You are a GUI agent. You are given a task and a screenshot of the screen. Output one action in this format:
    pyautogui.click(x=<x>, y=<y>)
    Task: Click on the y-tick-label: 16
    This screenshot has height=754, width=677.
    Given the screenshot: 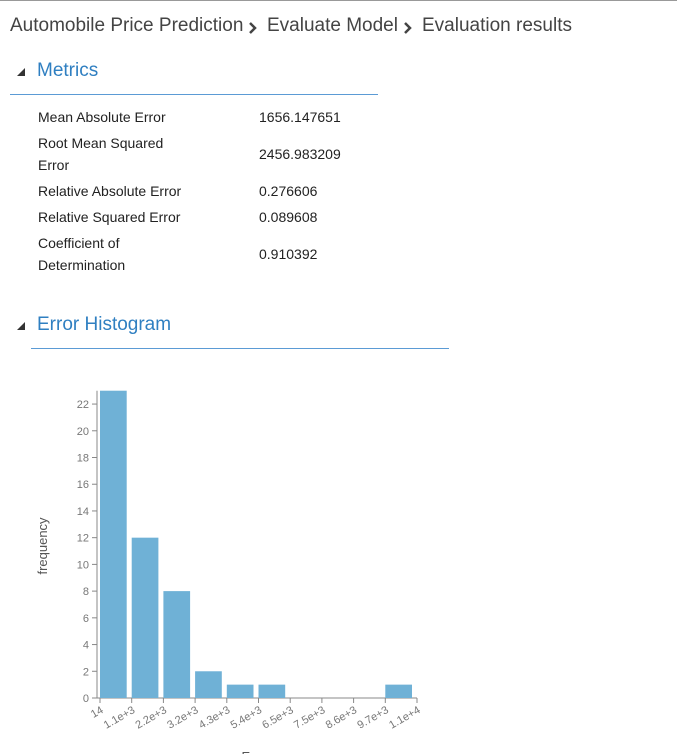 What is the action you would take?
    pyautogui.click(x=83, y=485)
    